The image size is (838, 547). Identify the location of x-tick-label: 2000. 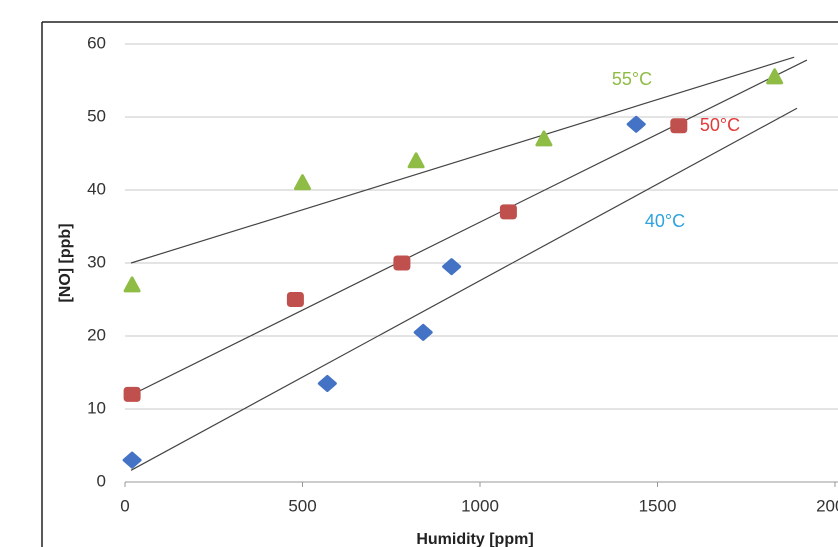
(827, 505).